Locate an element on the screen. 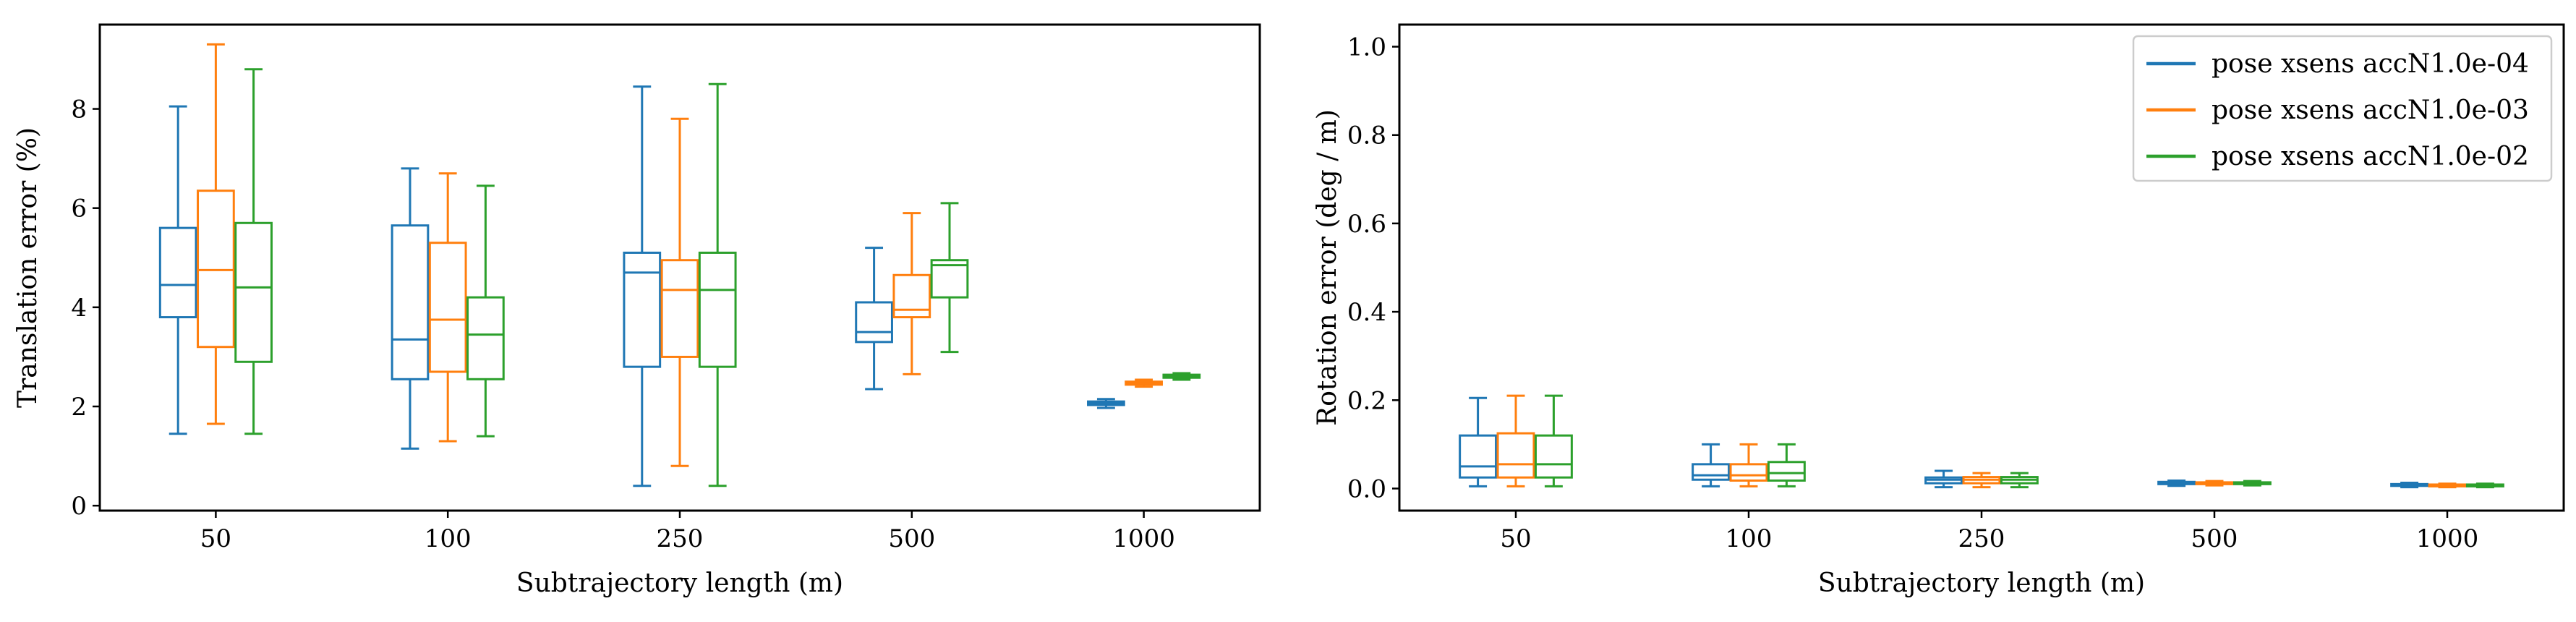  legend-frame is located at coordinates (2342, 108).